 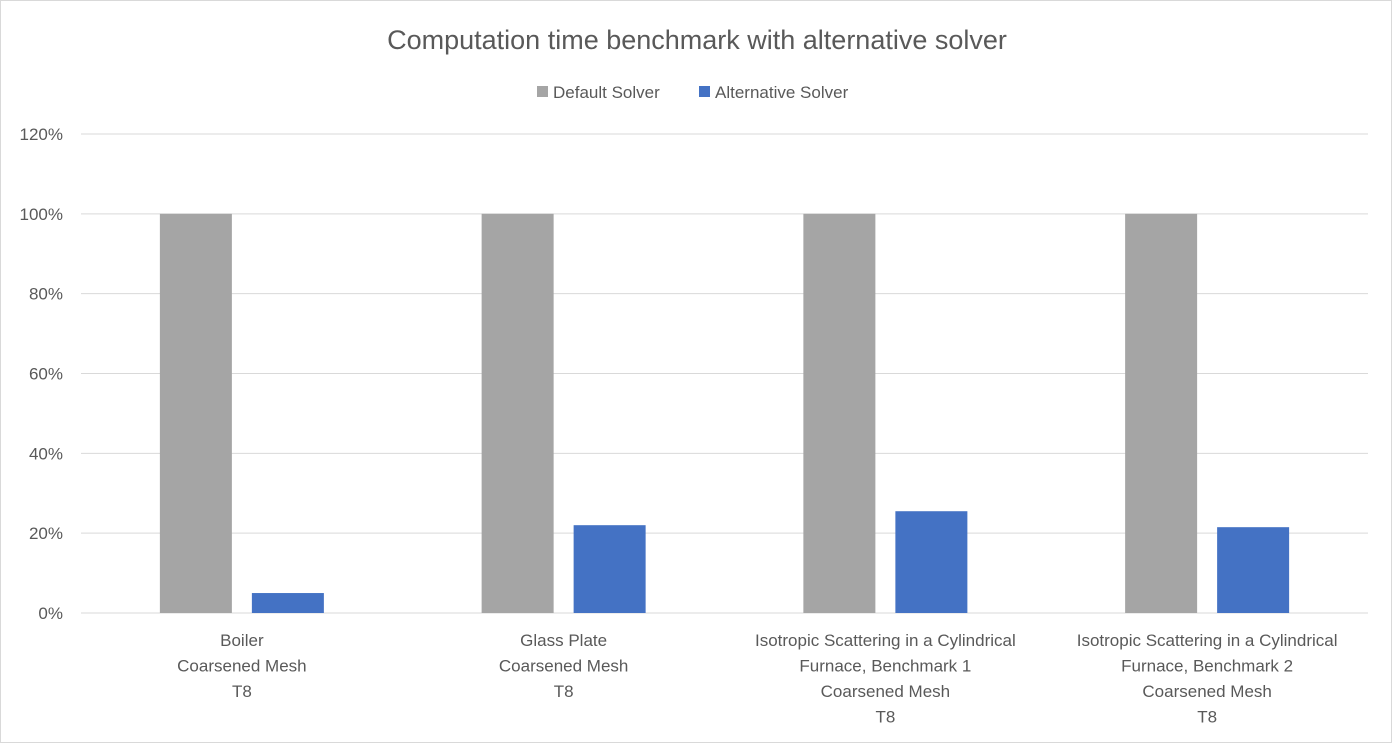 I want to click on legend: Default Solver Alternative Solver, so click(x=693, y=92).